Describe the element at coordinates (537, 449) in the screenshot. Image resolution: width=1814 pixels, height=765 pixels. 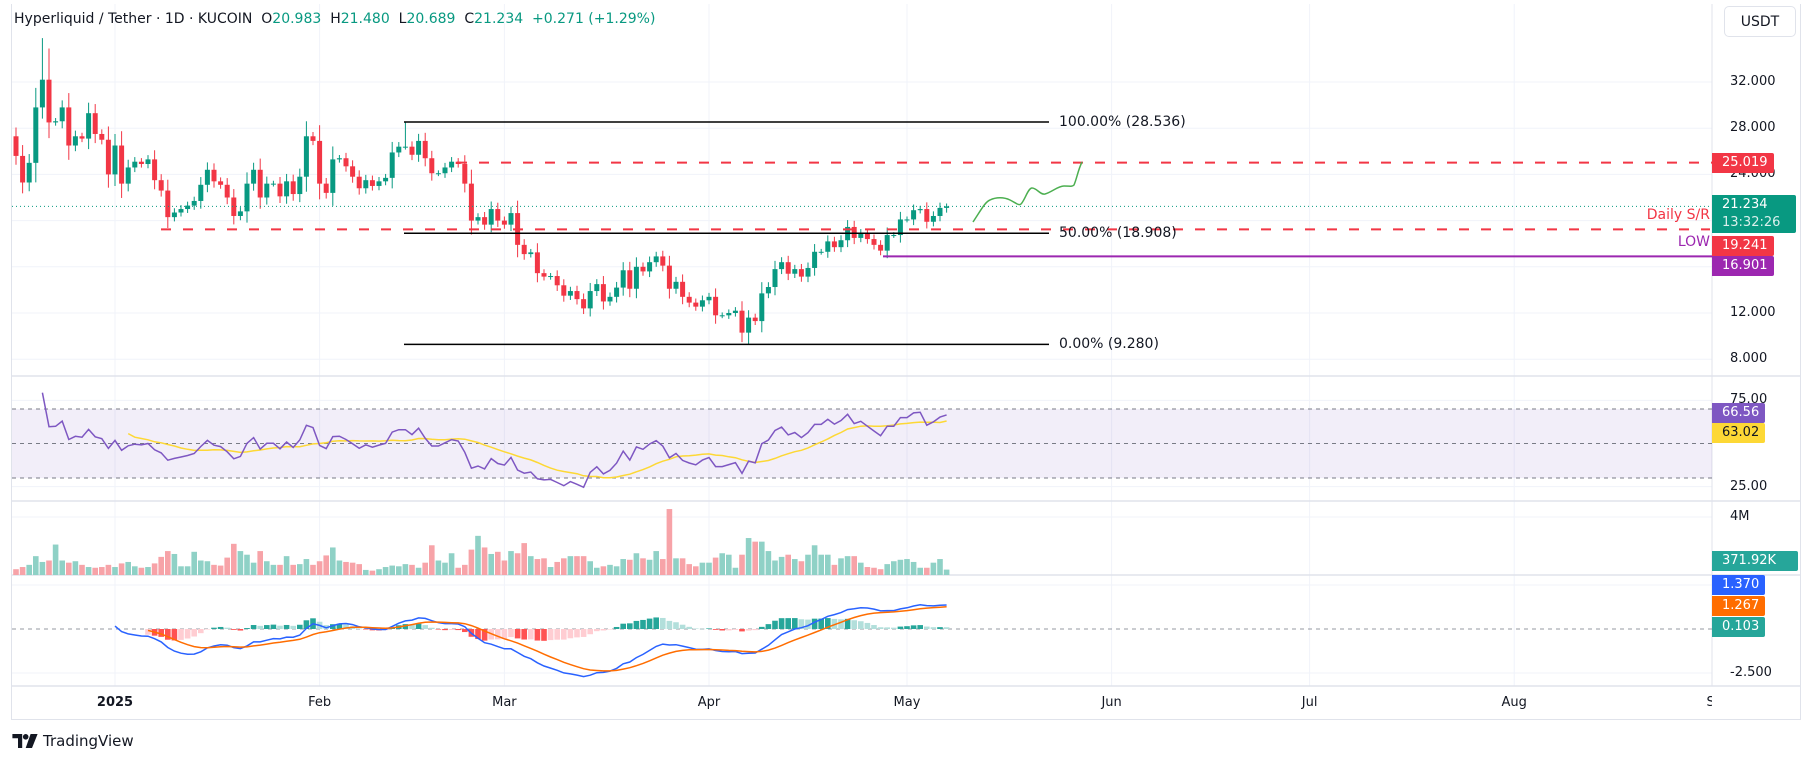
I see `rsi-ma-line` at that location.